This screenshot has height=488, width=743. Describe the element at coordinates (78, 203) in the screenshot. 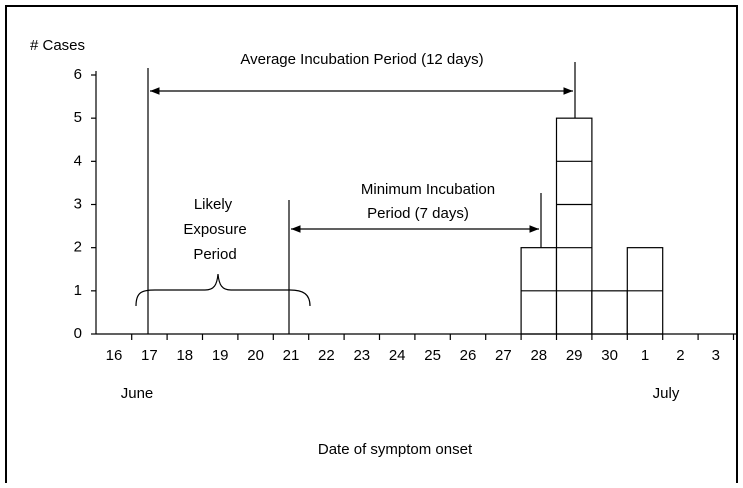

I see `y-tick-label: 3` at that location.